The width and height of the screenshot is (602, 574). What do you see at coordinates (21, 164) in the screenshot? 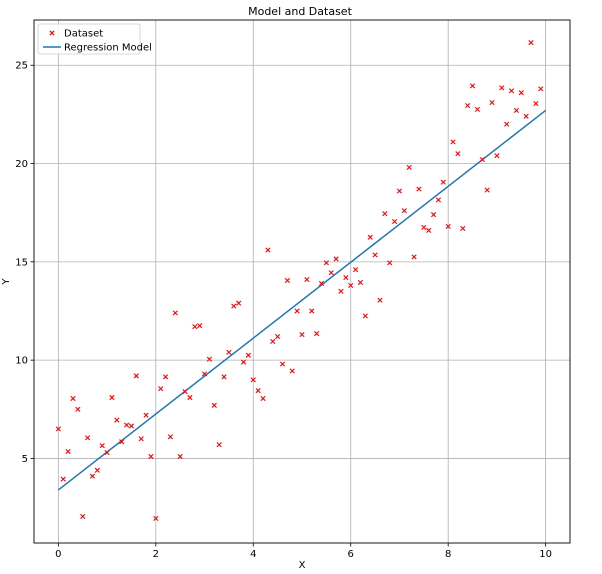
I see `y-tick-label: 20` at bounding box center [21, 164].